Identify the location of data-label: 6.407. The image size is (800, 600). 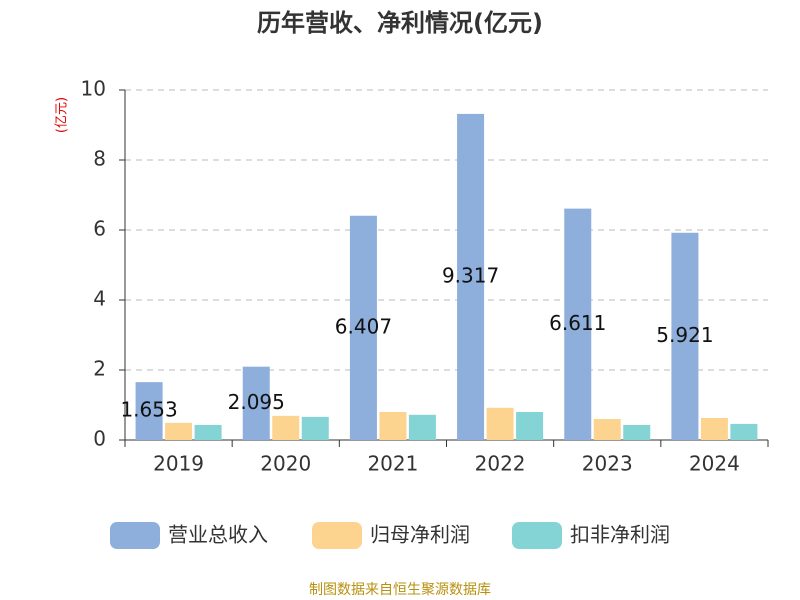
(363, 326).